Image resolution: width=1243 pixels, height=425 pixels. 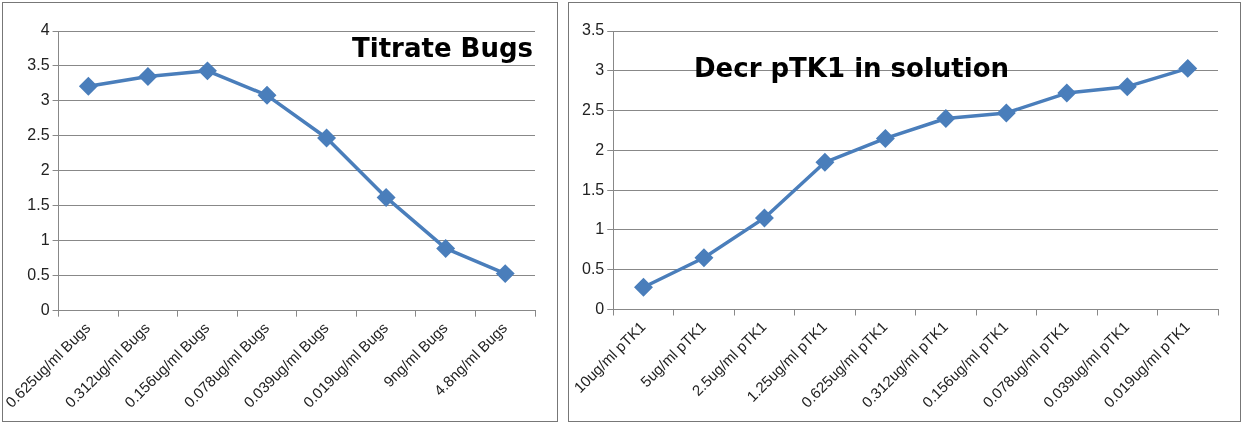 I want to click on text: Decr pTK1 in solution, so click(x=852, y=68).